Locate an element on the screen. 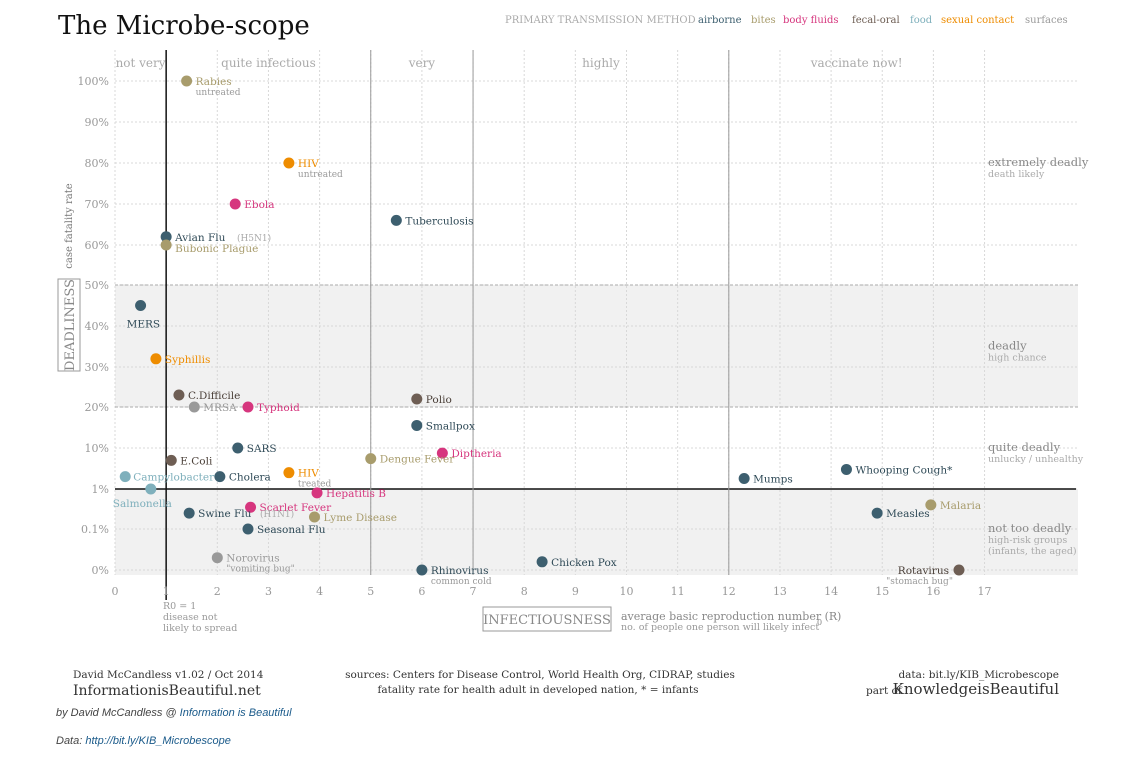 Image resolution: width=1127 pixels, height=757 pixels. point-rotavirus-sublabel: "stomach bug" is located at coordinates (919, 582).